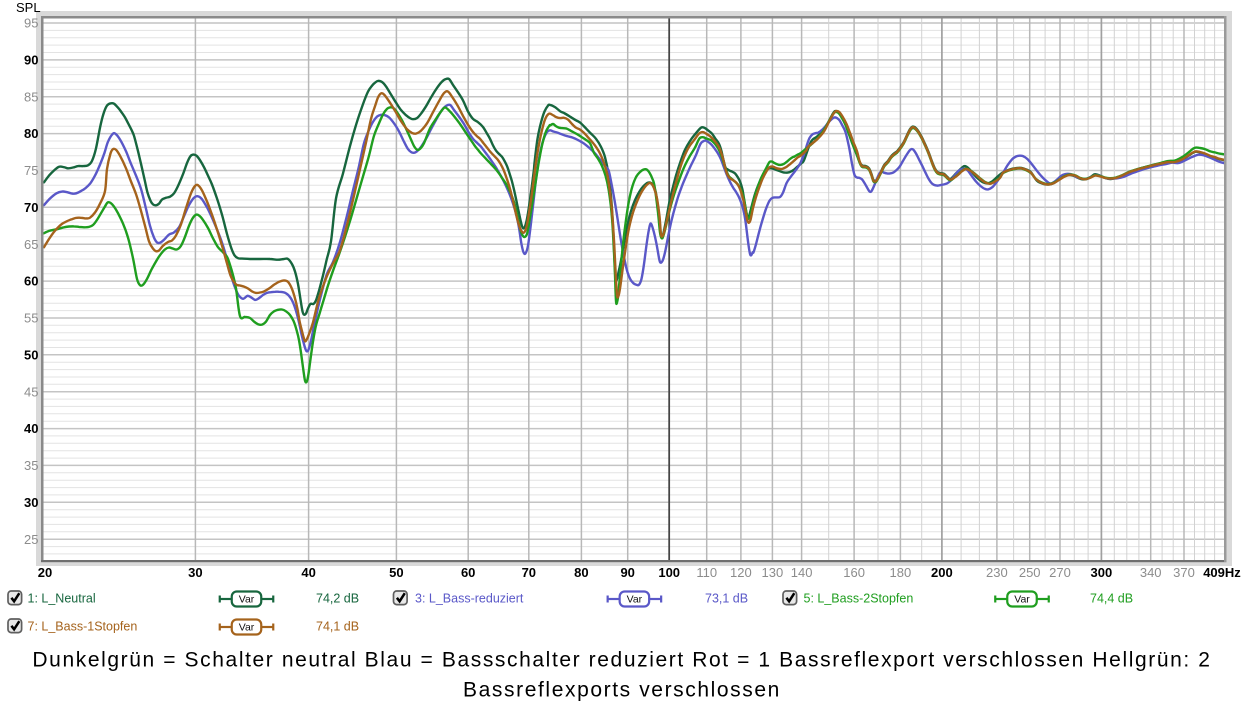 This screenshot has height=716, width=1246. I want to click on svg-text: 300, so click(1102, 572).